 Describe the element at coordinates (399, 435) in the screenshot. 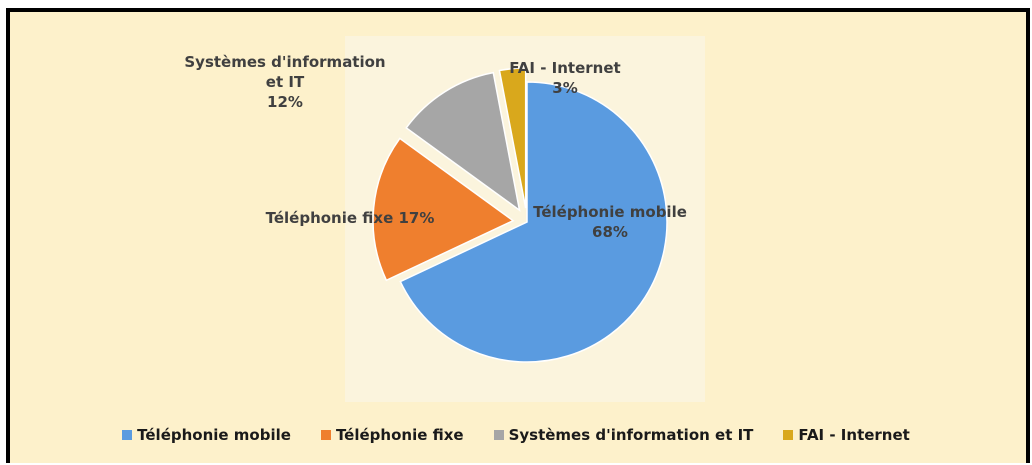

I see `legend-label: Téléphonie fixe` at that location.